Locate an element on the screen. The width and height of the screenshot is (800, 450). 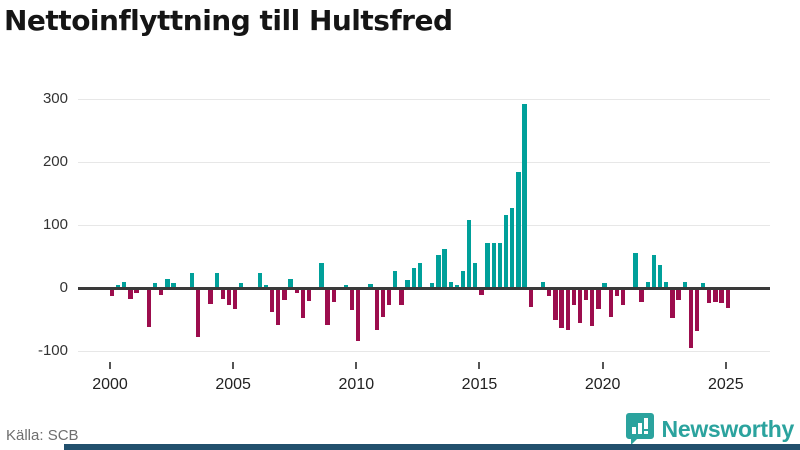
x-axis-tick-label: 2005 is located at coordinates (233, 384).